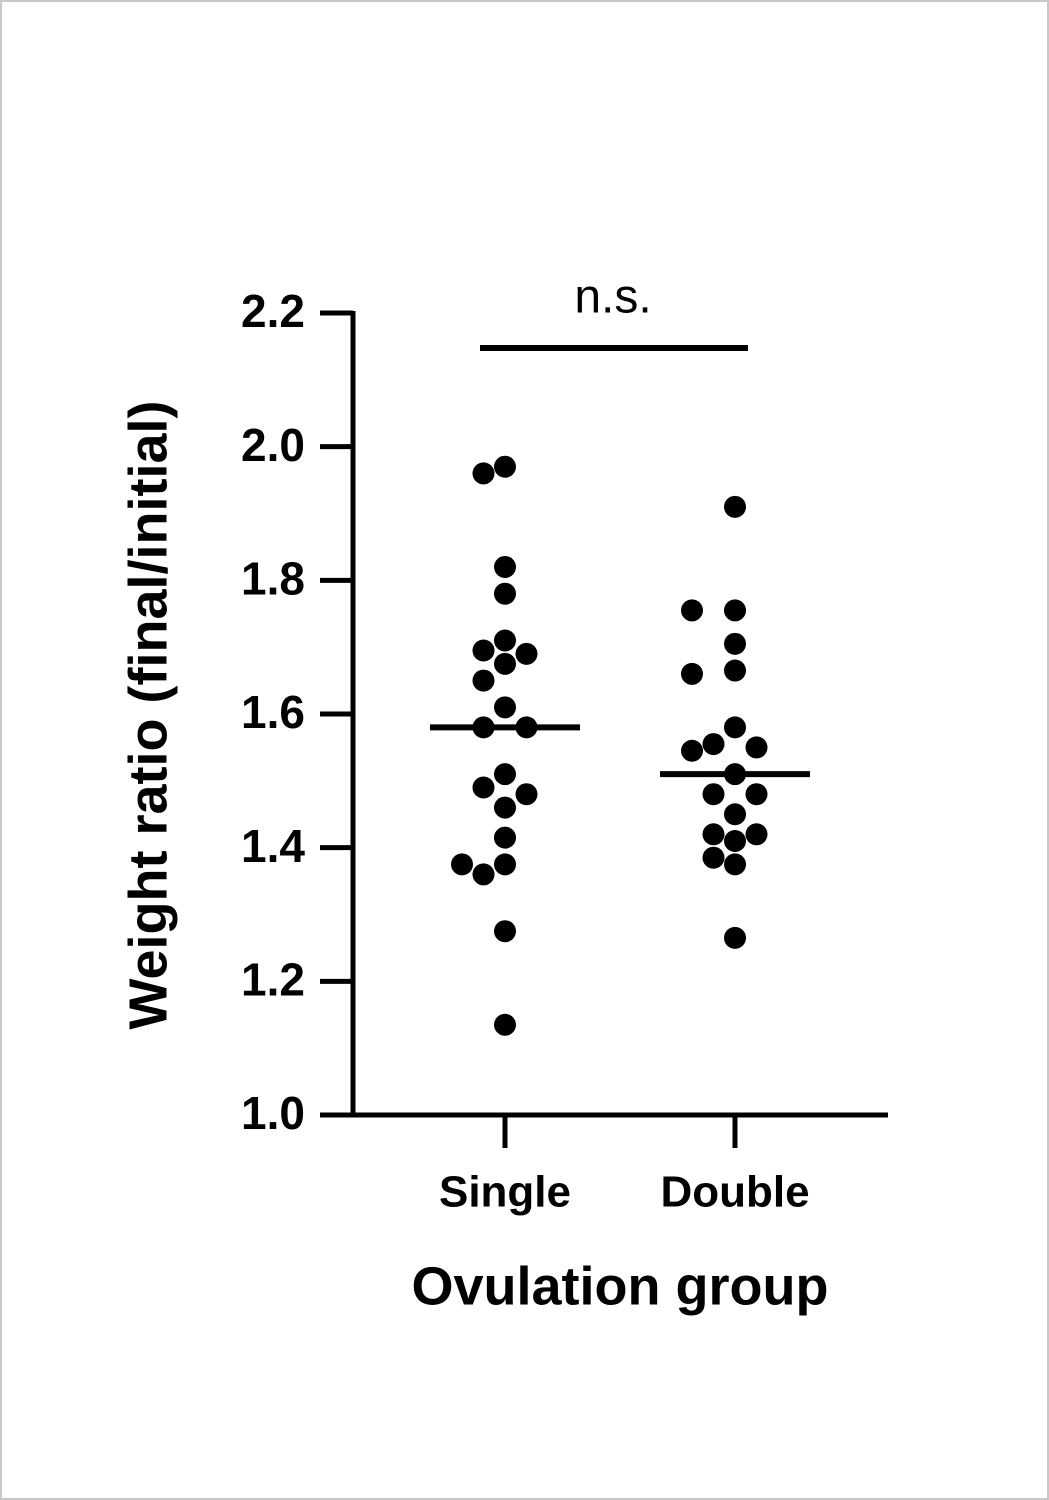 This screenshot has width=1049, height=1500. What do you see at coordinates (273, 578) in the screenshot?
I see `y-tick-label: 1.8` at bounding box center [273, 578].